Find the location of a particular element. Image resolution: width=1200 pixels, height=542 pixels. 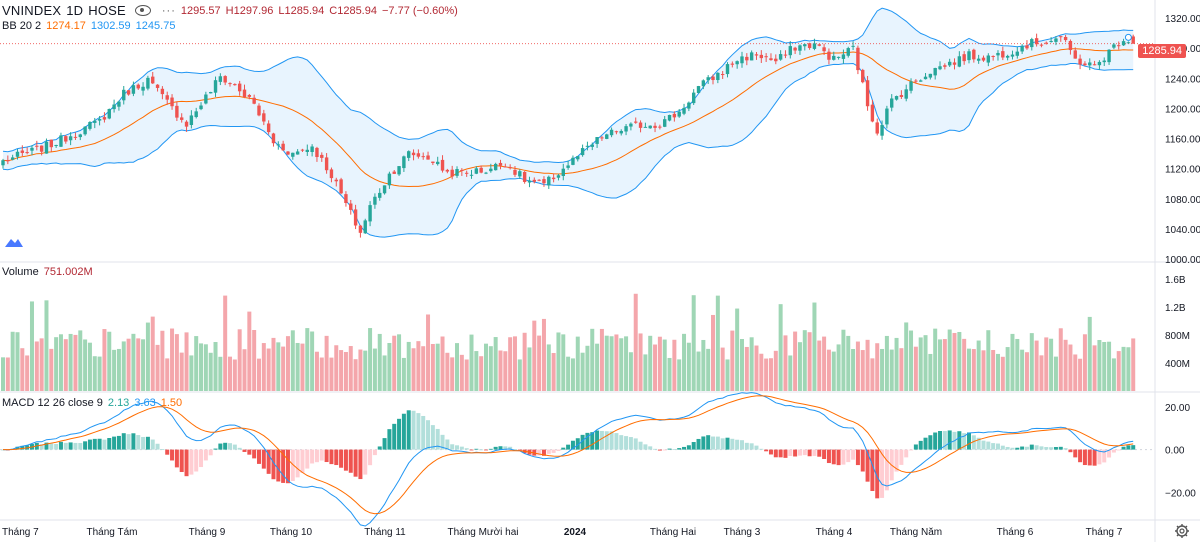

eye-icon is located at coordinates (142, 10).